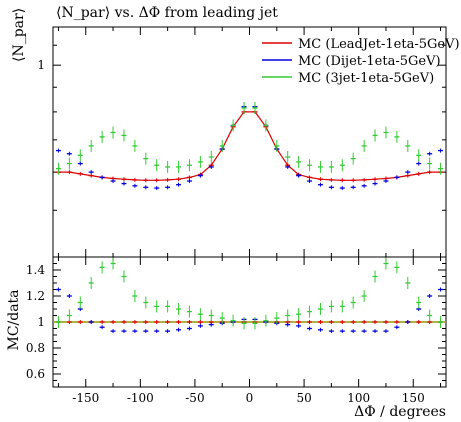 This screenshot has width=461, height=422. Describe the element at coordinates (379, 44) in the screenshot. I see `legend-label: MC (LeadJet-1eta-5GeV)` at that location.